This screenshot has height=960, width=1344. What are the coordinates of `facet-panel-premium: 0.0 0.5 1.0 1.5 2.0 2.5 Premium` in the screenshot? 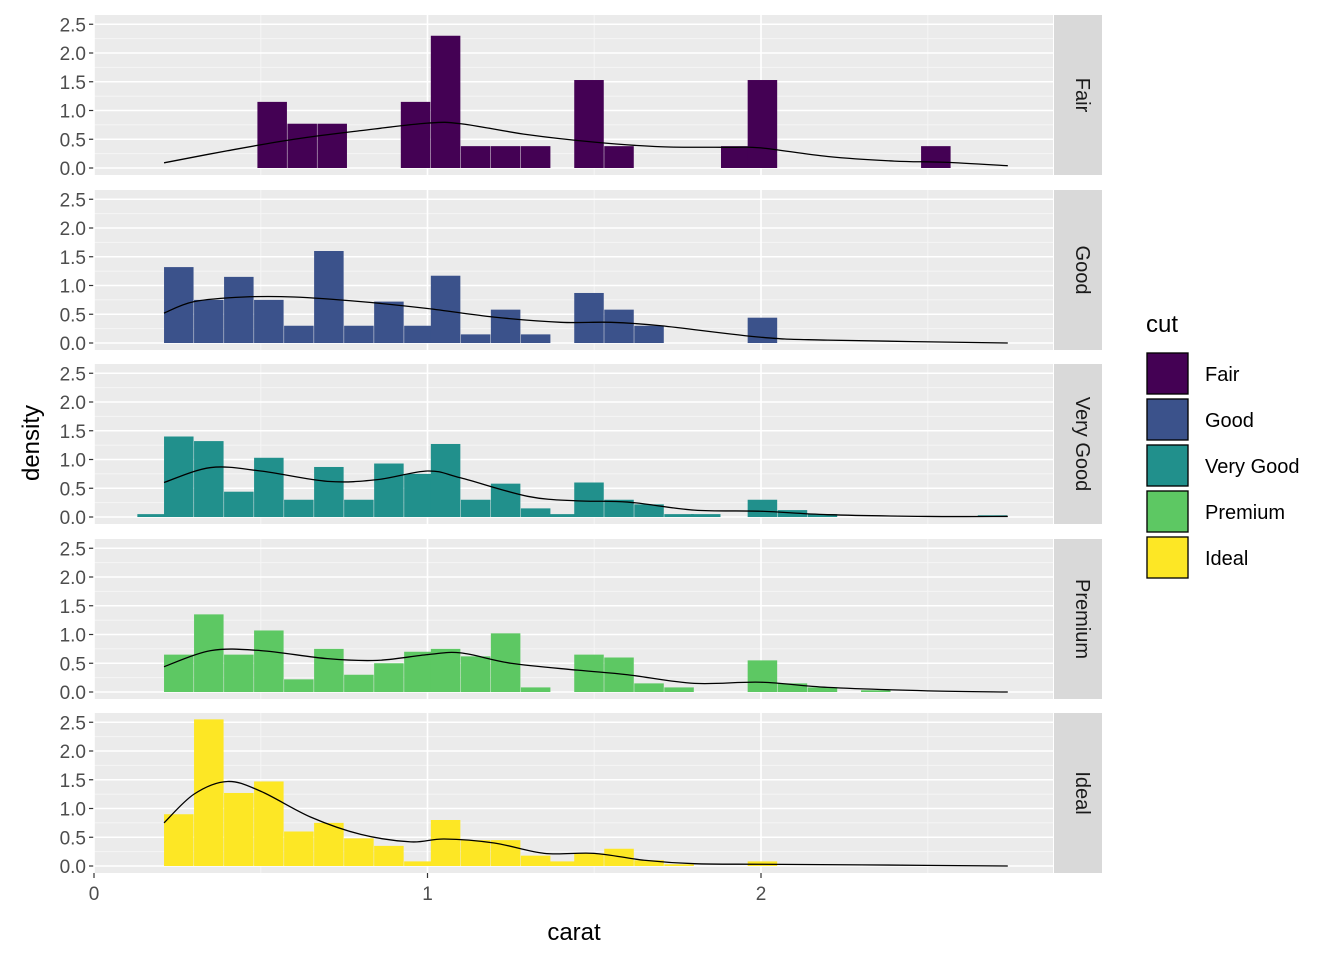 It's located at (581, 621).